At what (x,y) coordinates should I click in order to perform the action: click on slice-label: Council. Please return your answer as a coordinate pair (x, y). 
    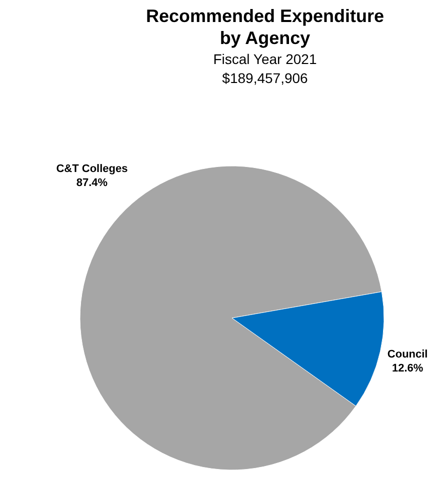
    Looking at the image, I should click on (407, 354).